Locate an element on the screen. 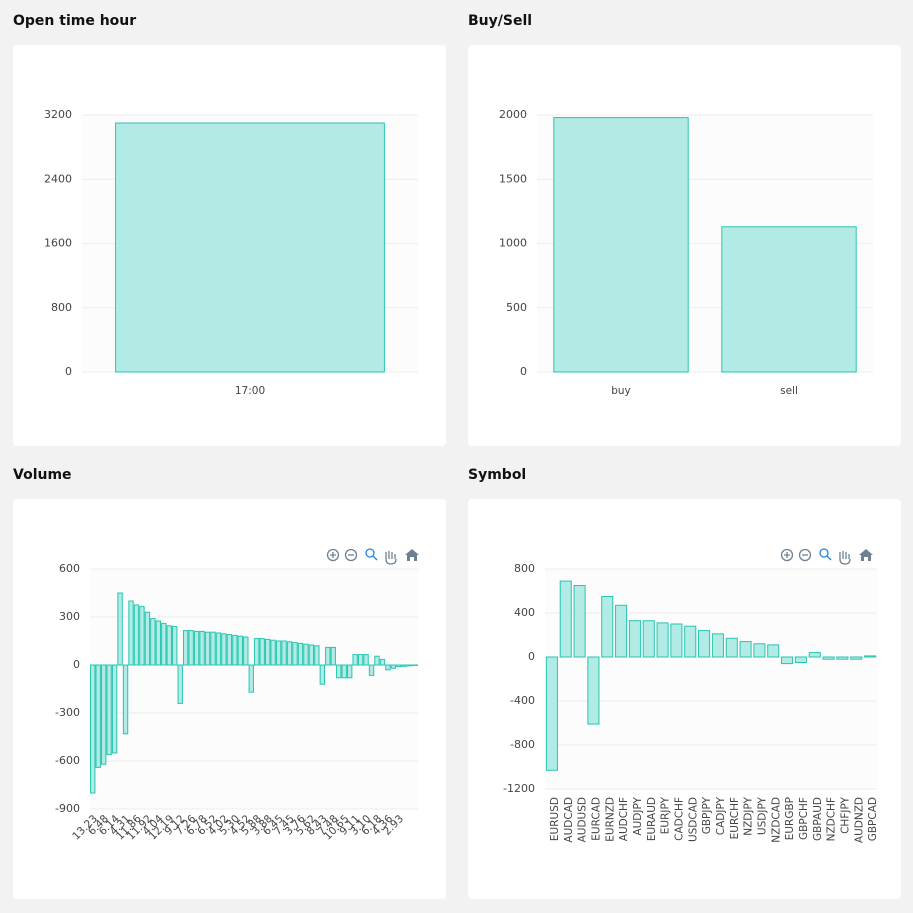  x-tick-label: EURCHF is located at coordinates (735, 818).